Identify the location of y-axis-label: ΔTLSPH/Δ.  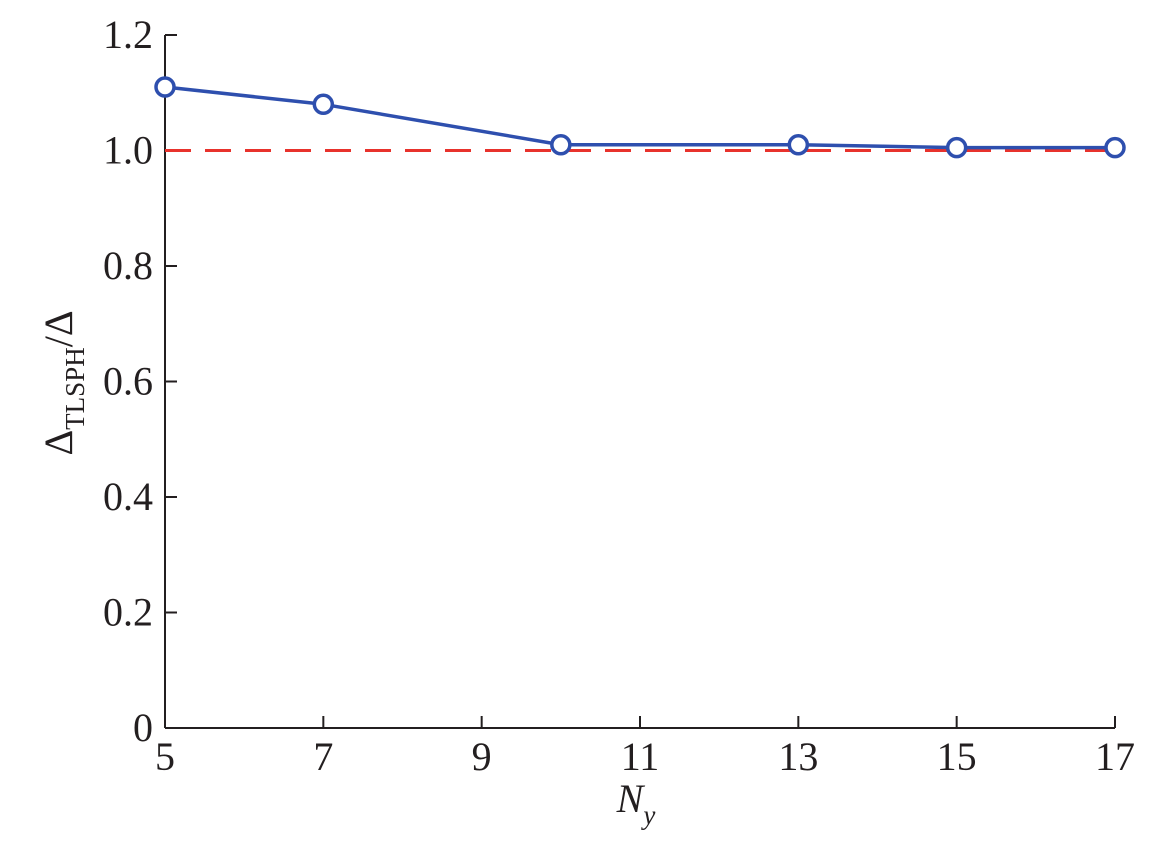
(63, 382).